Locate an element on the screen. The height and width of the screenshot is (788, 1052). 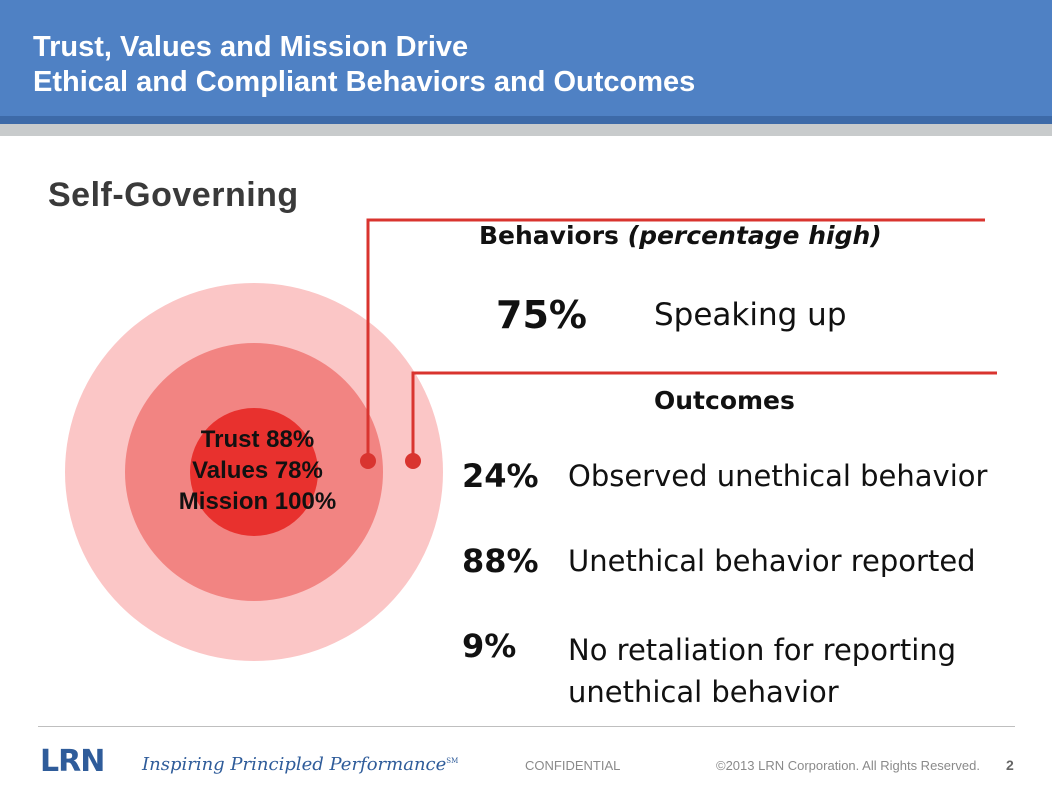
outcomes-connector is located at coordinates (704, 416).